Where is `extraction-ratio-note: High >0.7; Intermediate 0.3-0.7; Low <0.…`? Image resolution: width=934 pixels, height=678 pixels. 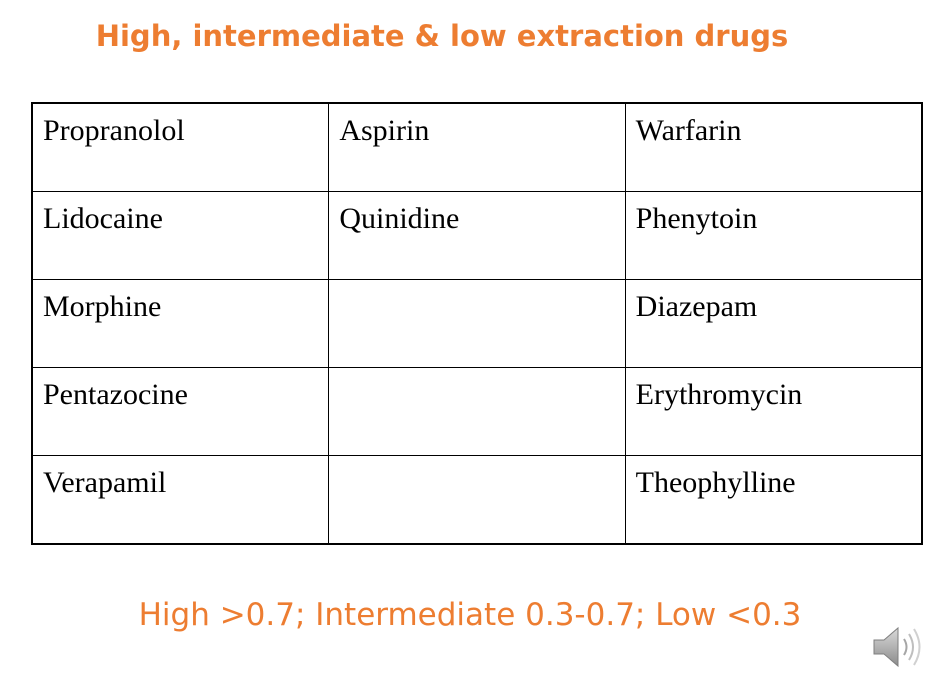
extraction-ratio-note: High >0.7; Intermediate 0.3-0.7; Low <0.… is located at coordinates (470, 615).